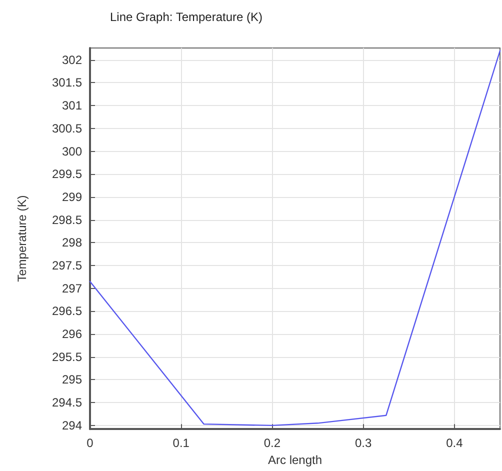 The height and width of the screenshot is (471, 502). I want to click on y-tick-label: 296, so click(72, 334).